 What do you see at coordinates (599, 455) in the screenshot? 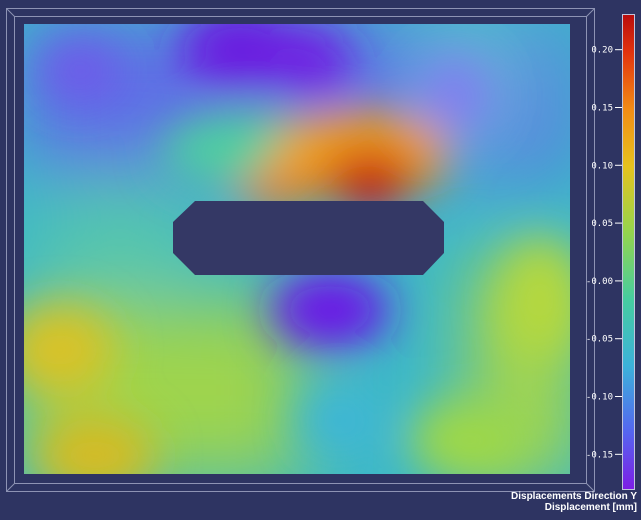
I see `colorbar-tick-label: -0.15` at bounding box center [599, 455].